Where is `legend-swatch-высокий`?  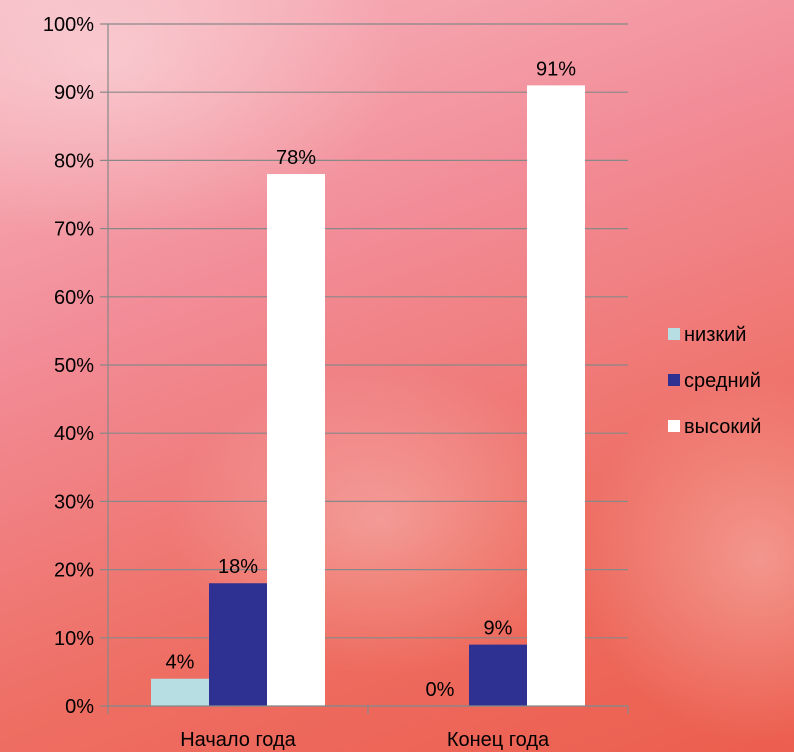 legend-swatch-высокий is located at coordinates (674, 426).